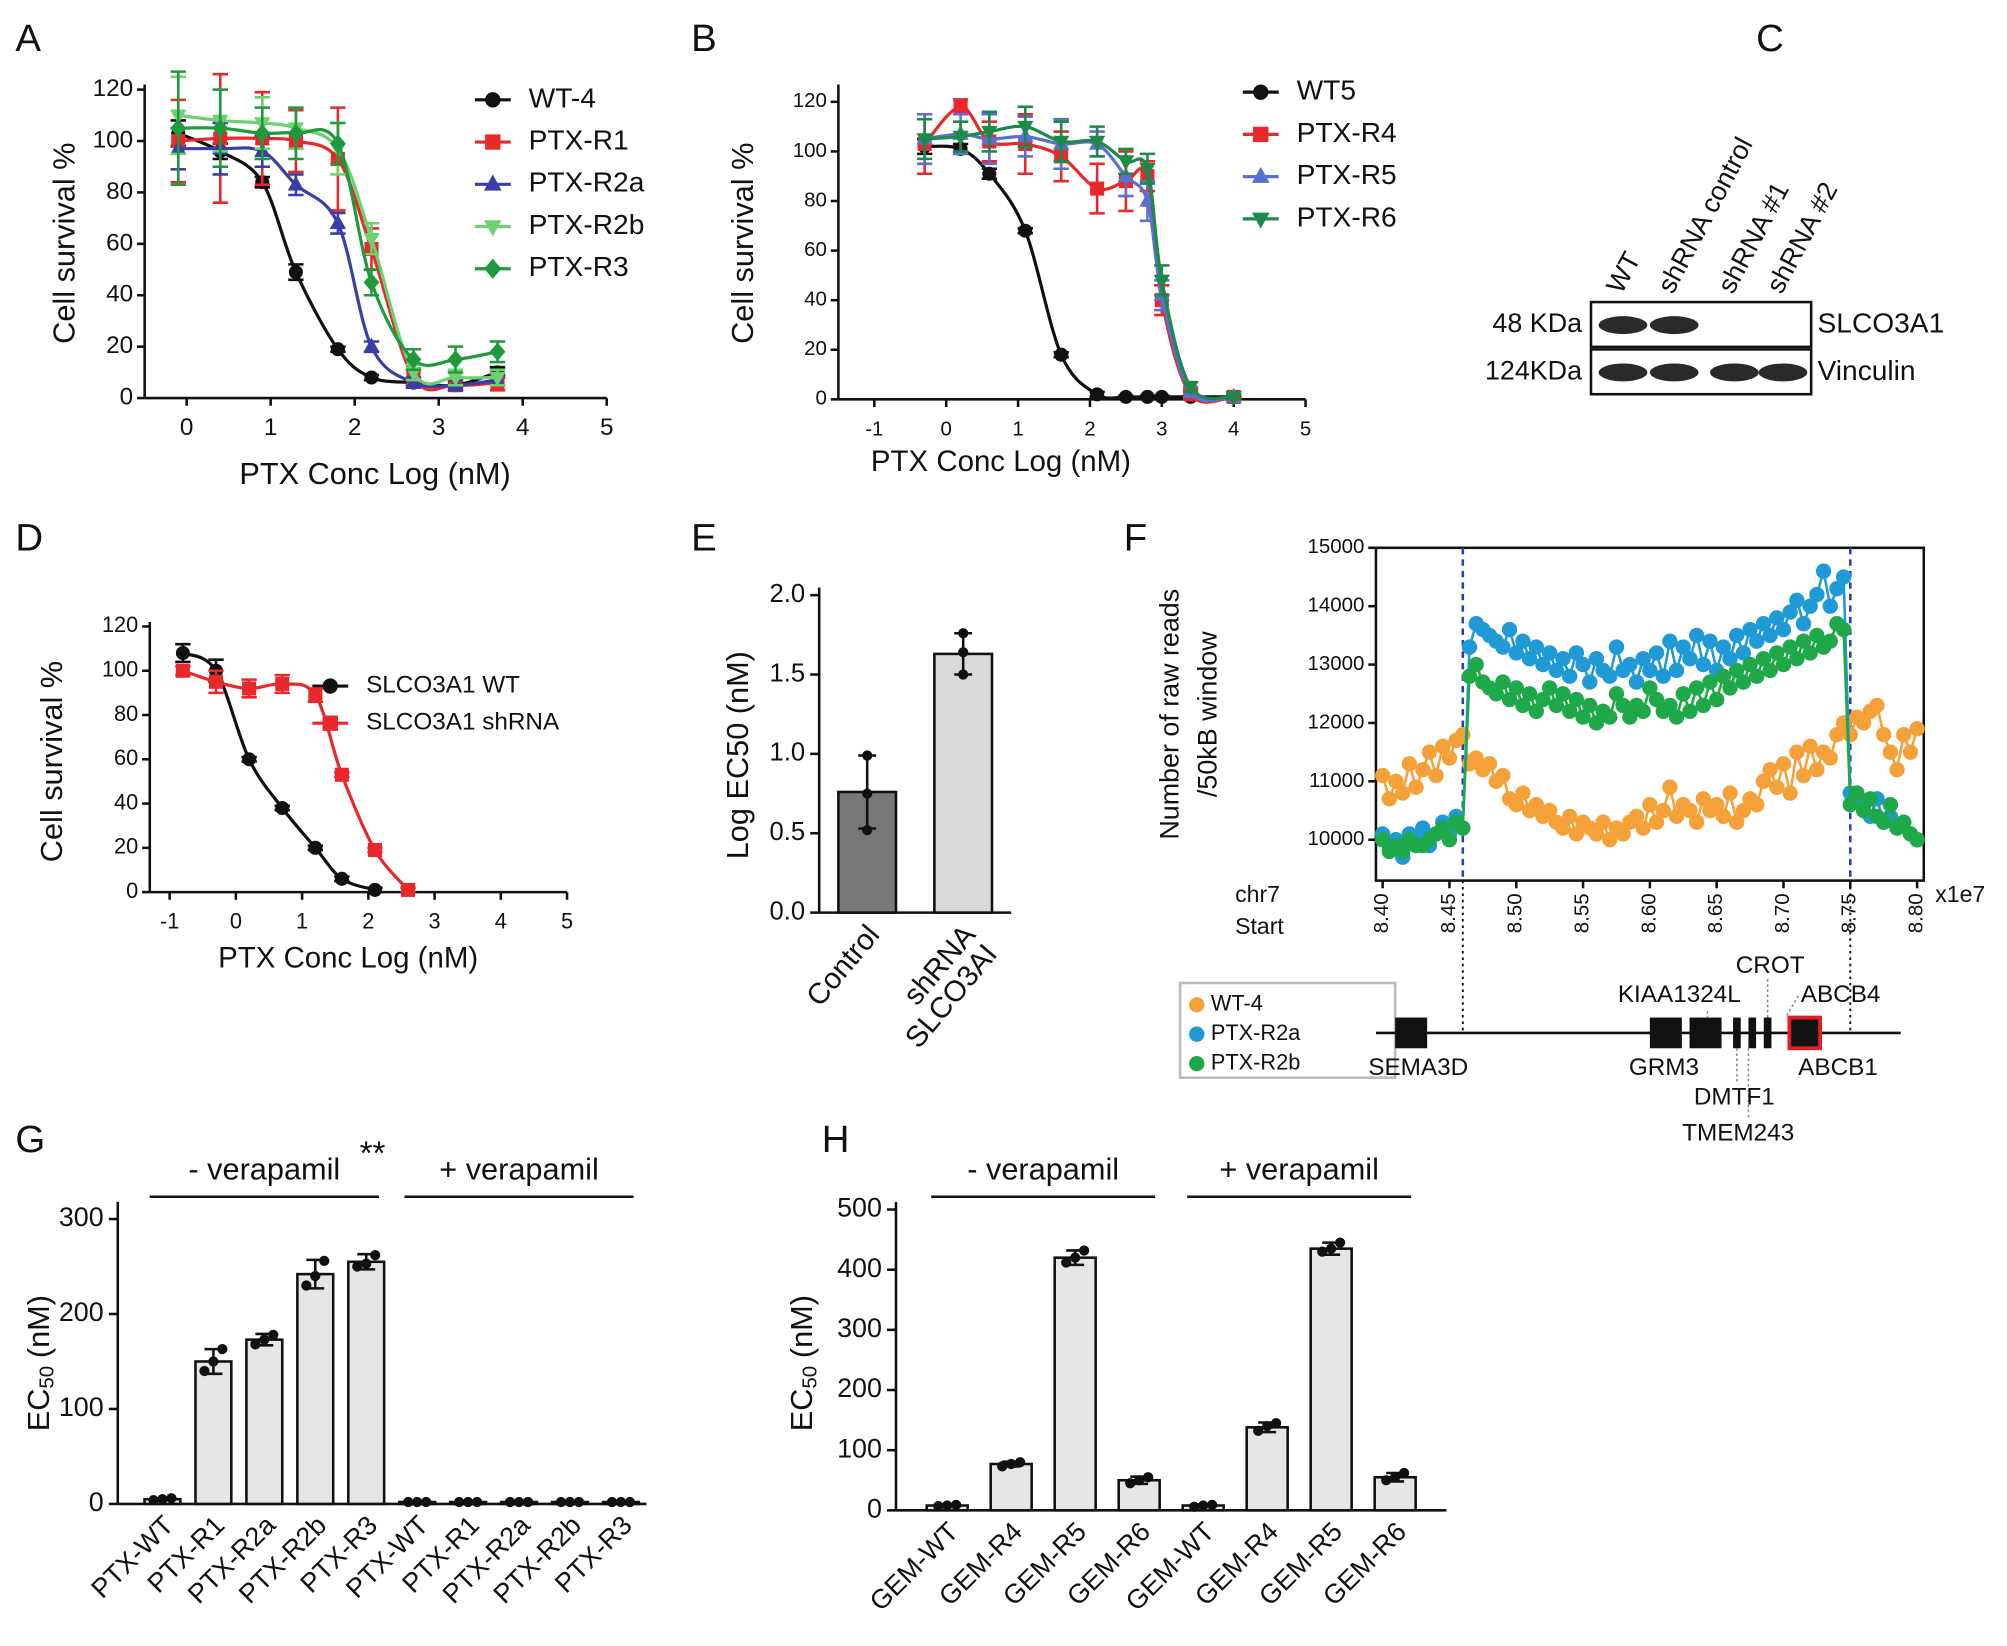 The width and height of the screenshot is (2007, 1646). Describe the element at coordinates (1257, 894) in the screenshot. I see `x-axis-label: chr7` at that location.